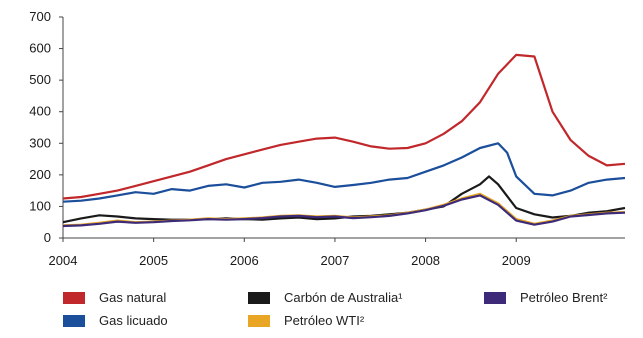 This screenshot has width=643, height=338. I want to click on series-line-petroleo-brent, so click(344, 211).